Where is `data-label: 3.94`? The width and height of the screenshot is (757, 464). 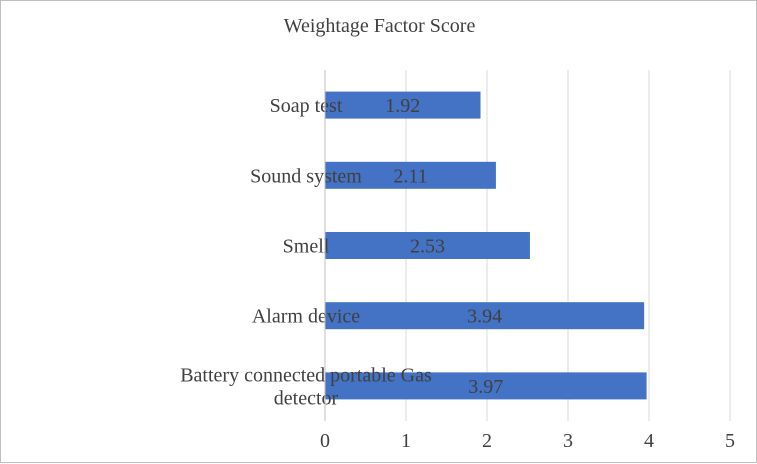 data-label: 3.94 is located at coordinates (484, 317).